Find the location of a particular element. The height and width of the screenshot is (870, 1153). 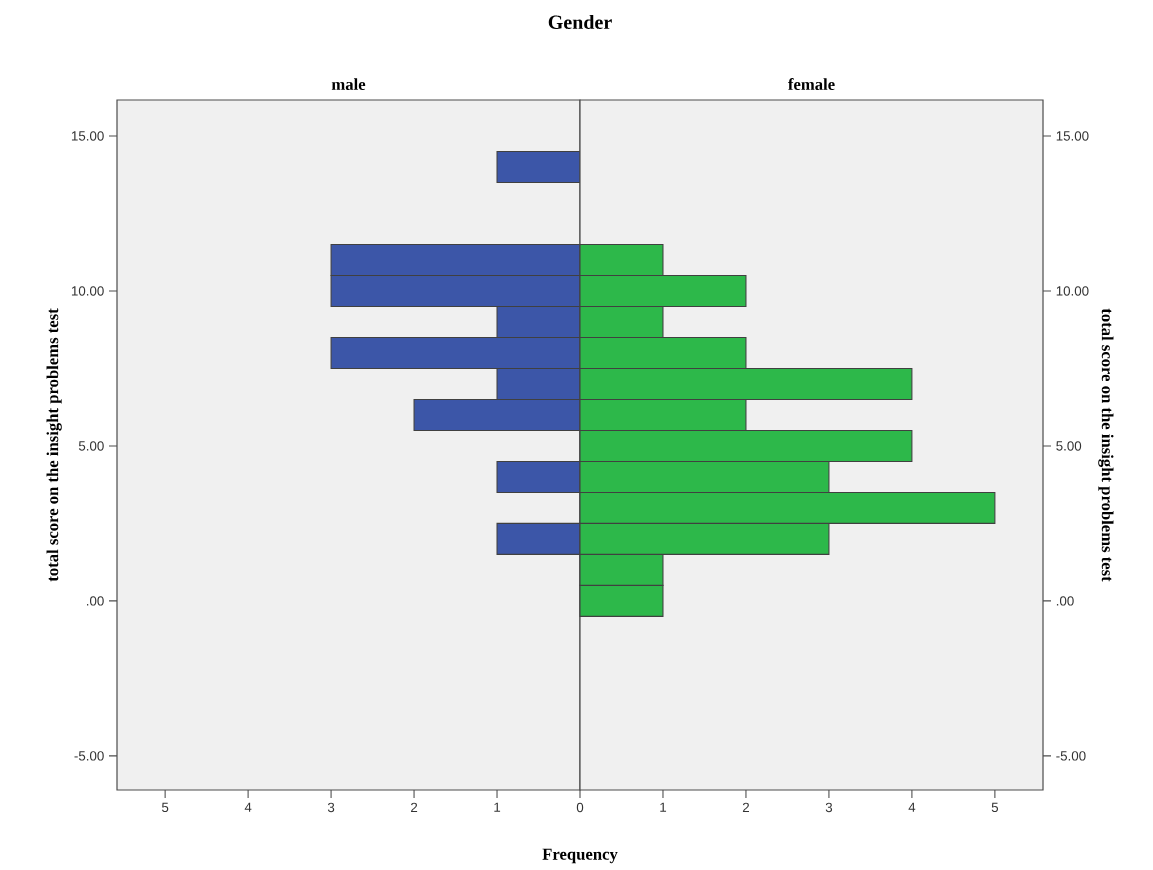

text: Gender is located at coordinates (580, 22).